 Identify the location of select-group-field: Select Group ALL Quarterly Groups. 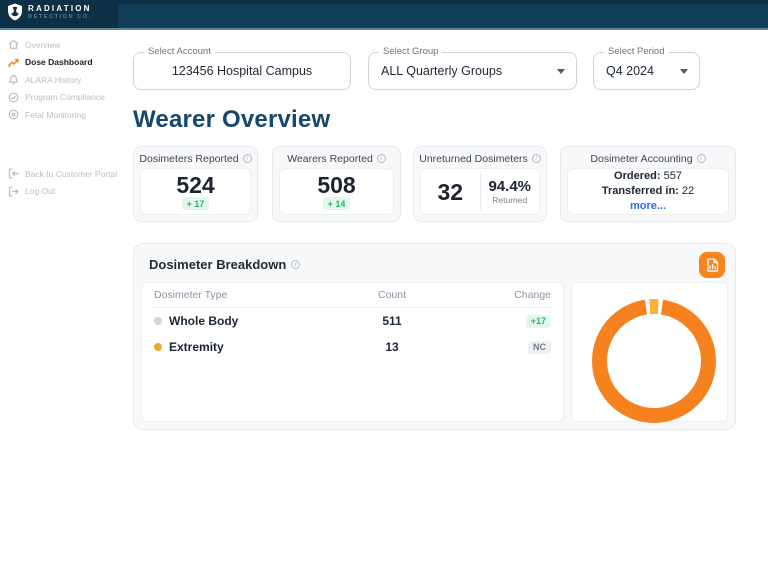
(472, 68).